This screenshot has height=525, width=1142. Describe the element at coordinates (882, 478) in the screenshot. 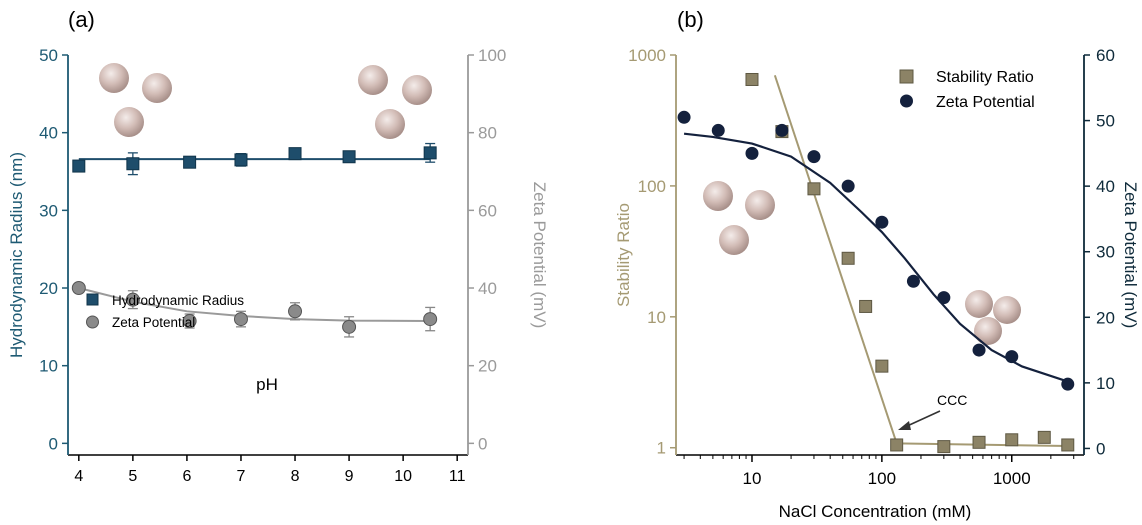

I see `x-tick-label: 100` at that location.